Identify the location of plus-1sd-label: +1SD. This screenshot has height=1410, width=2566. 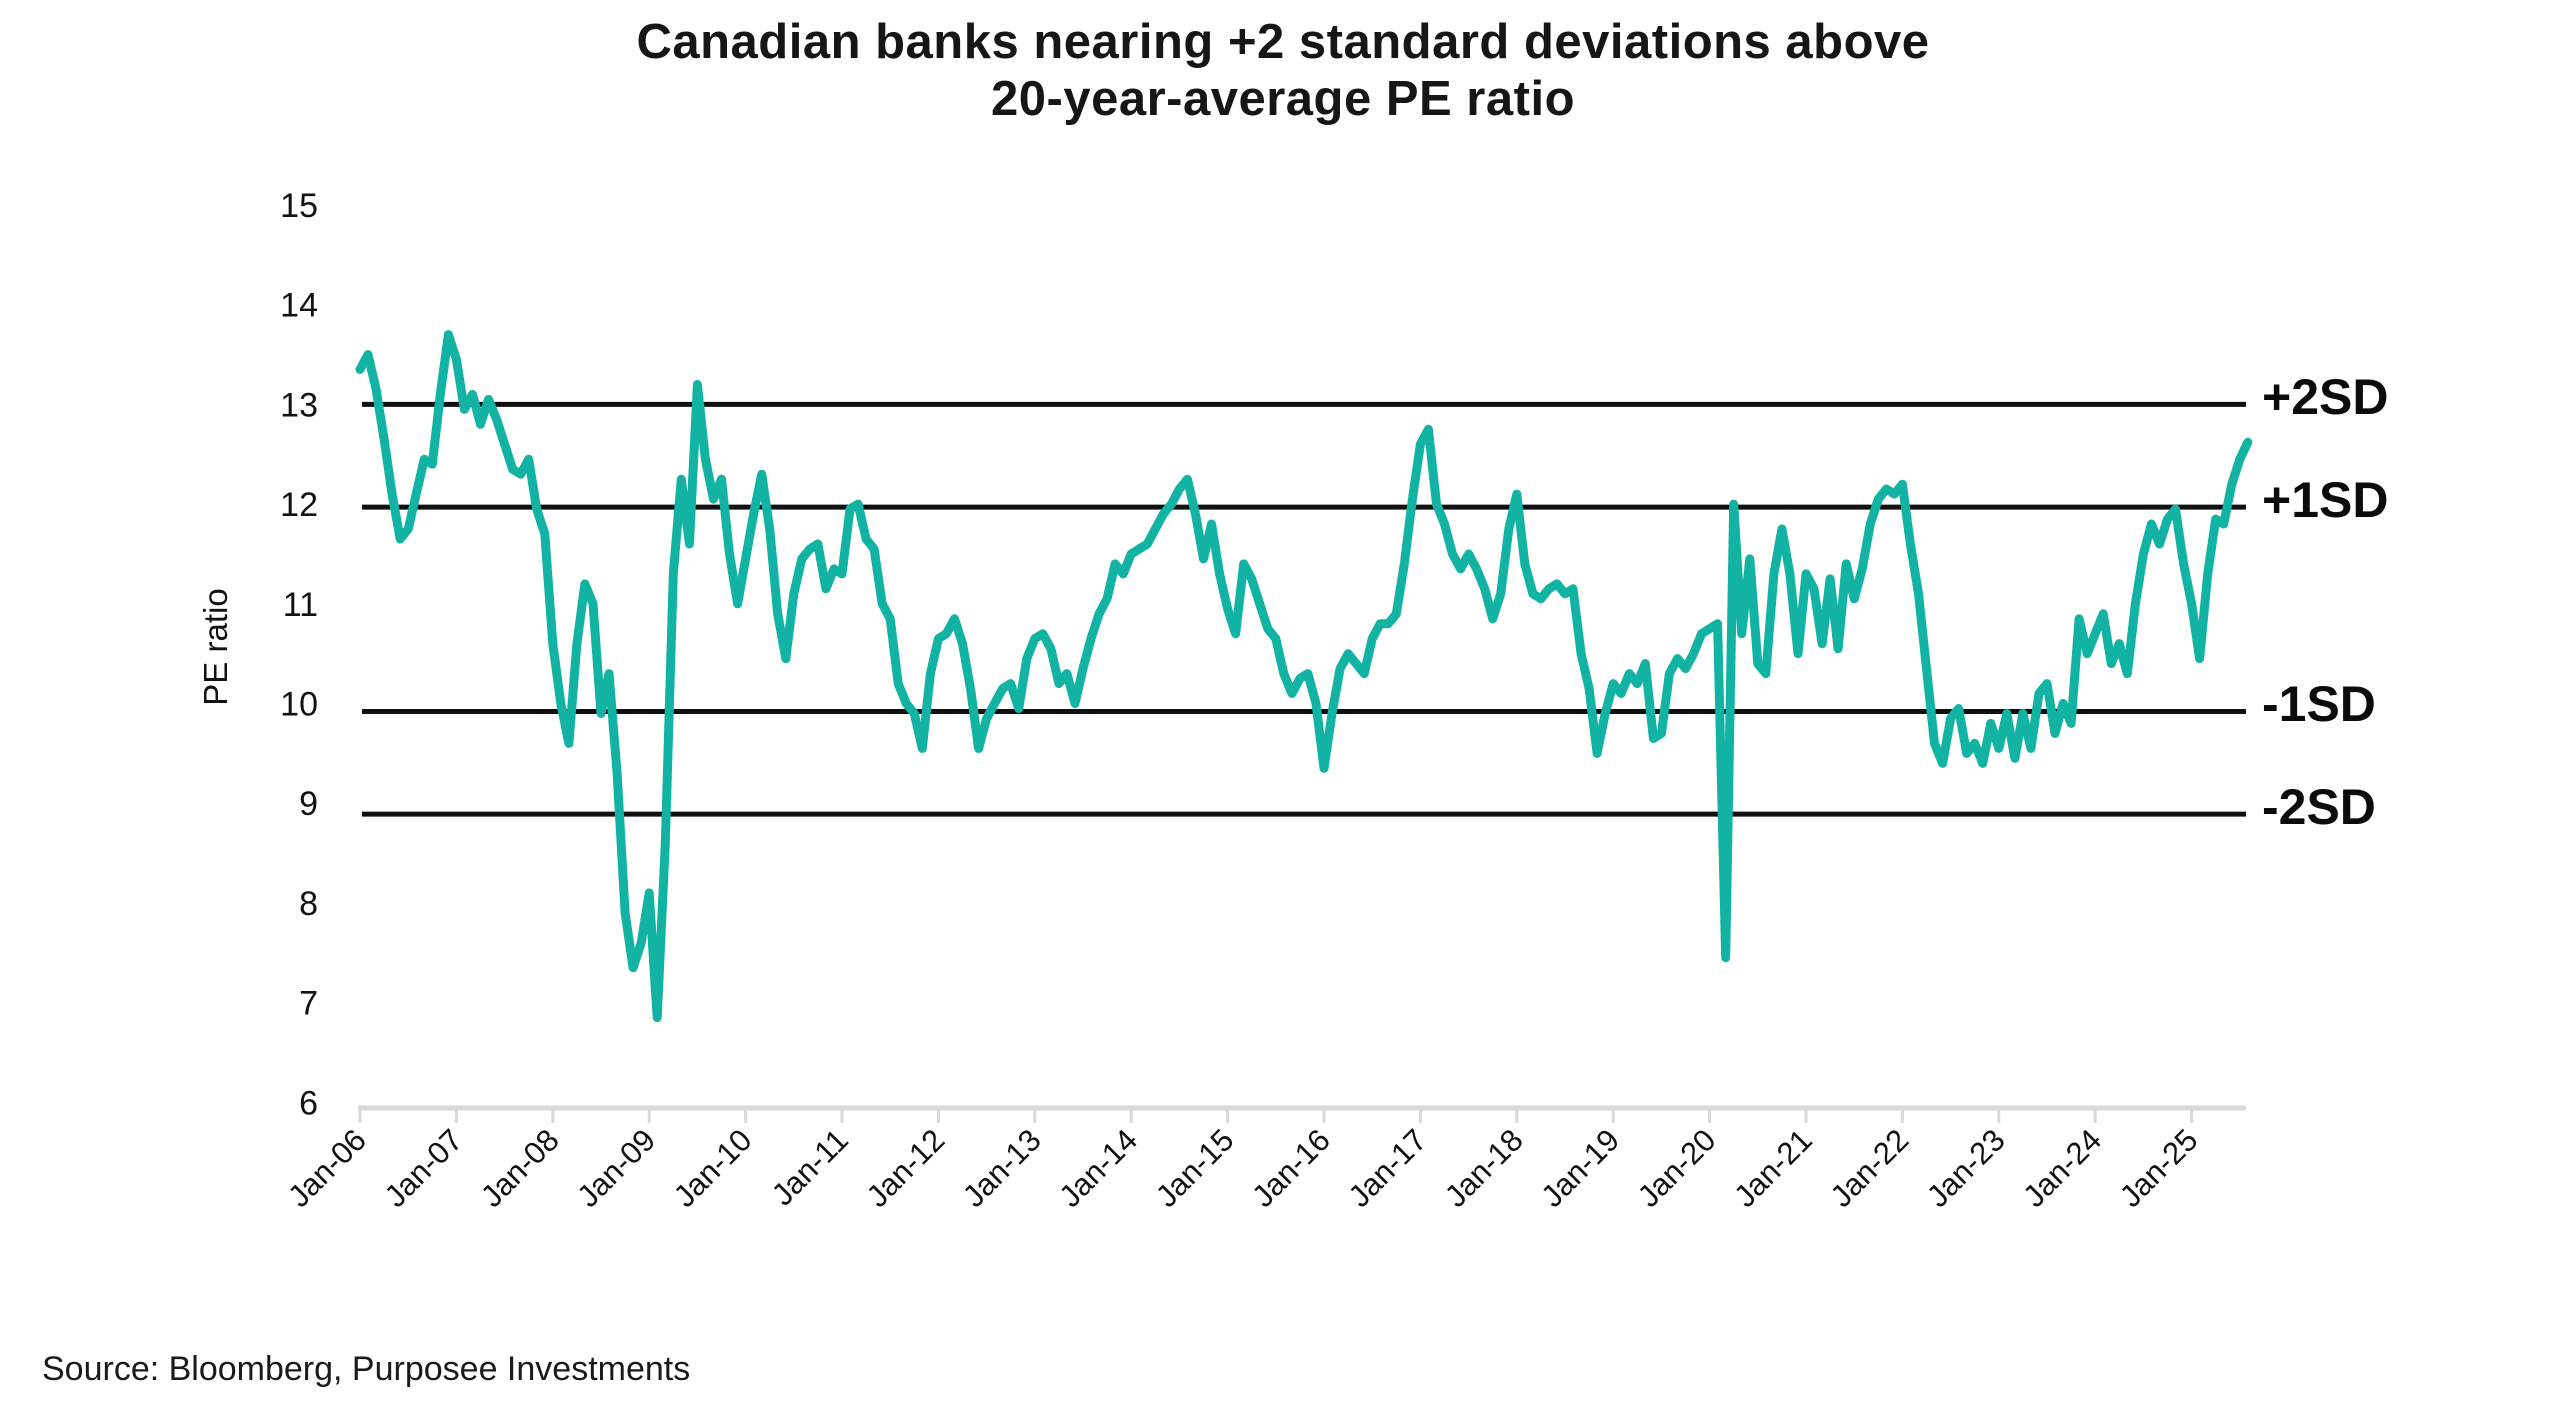
(2325, 500).